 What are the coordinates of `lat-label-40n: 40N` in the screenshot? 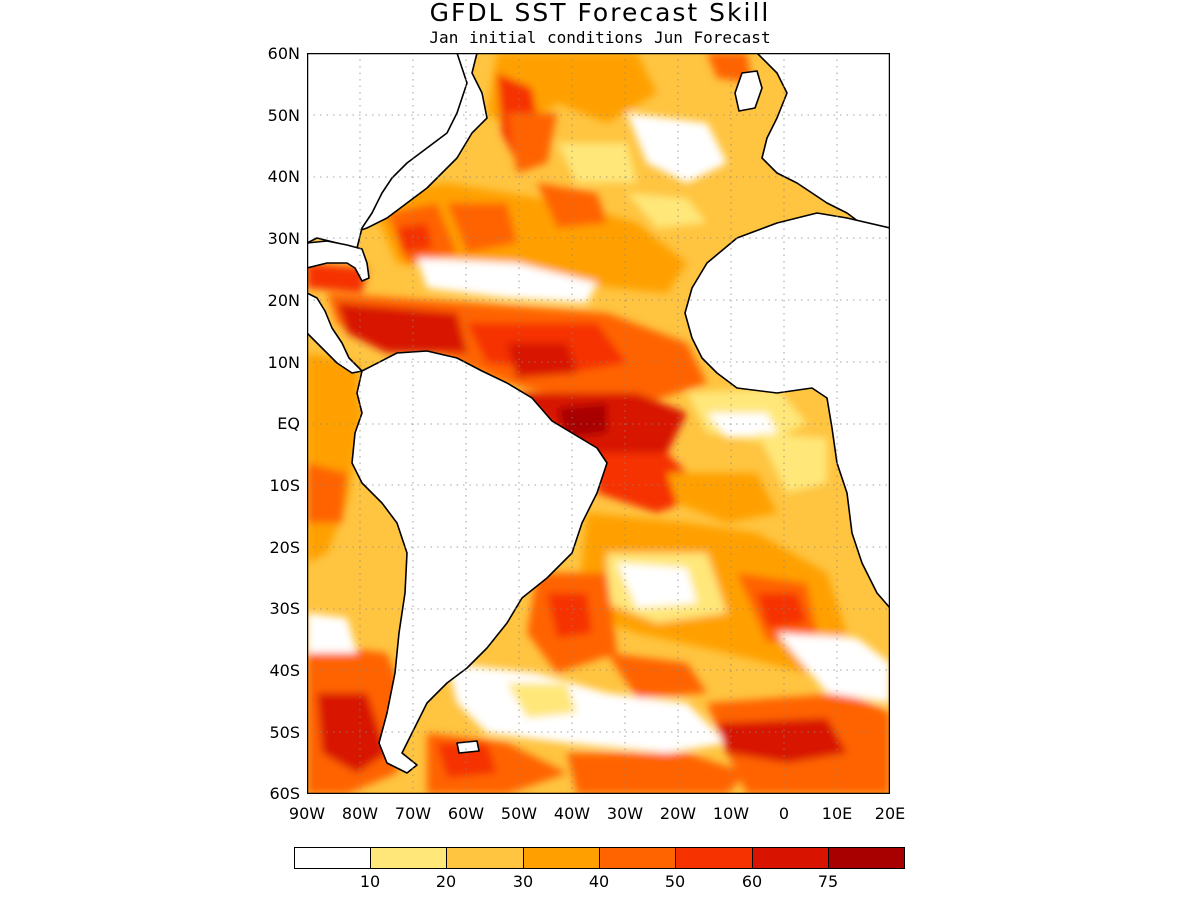 It's located at (283, 176).